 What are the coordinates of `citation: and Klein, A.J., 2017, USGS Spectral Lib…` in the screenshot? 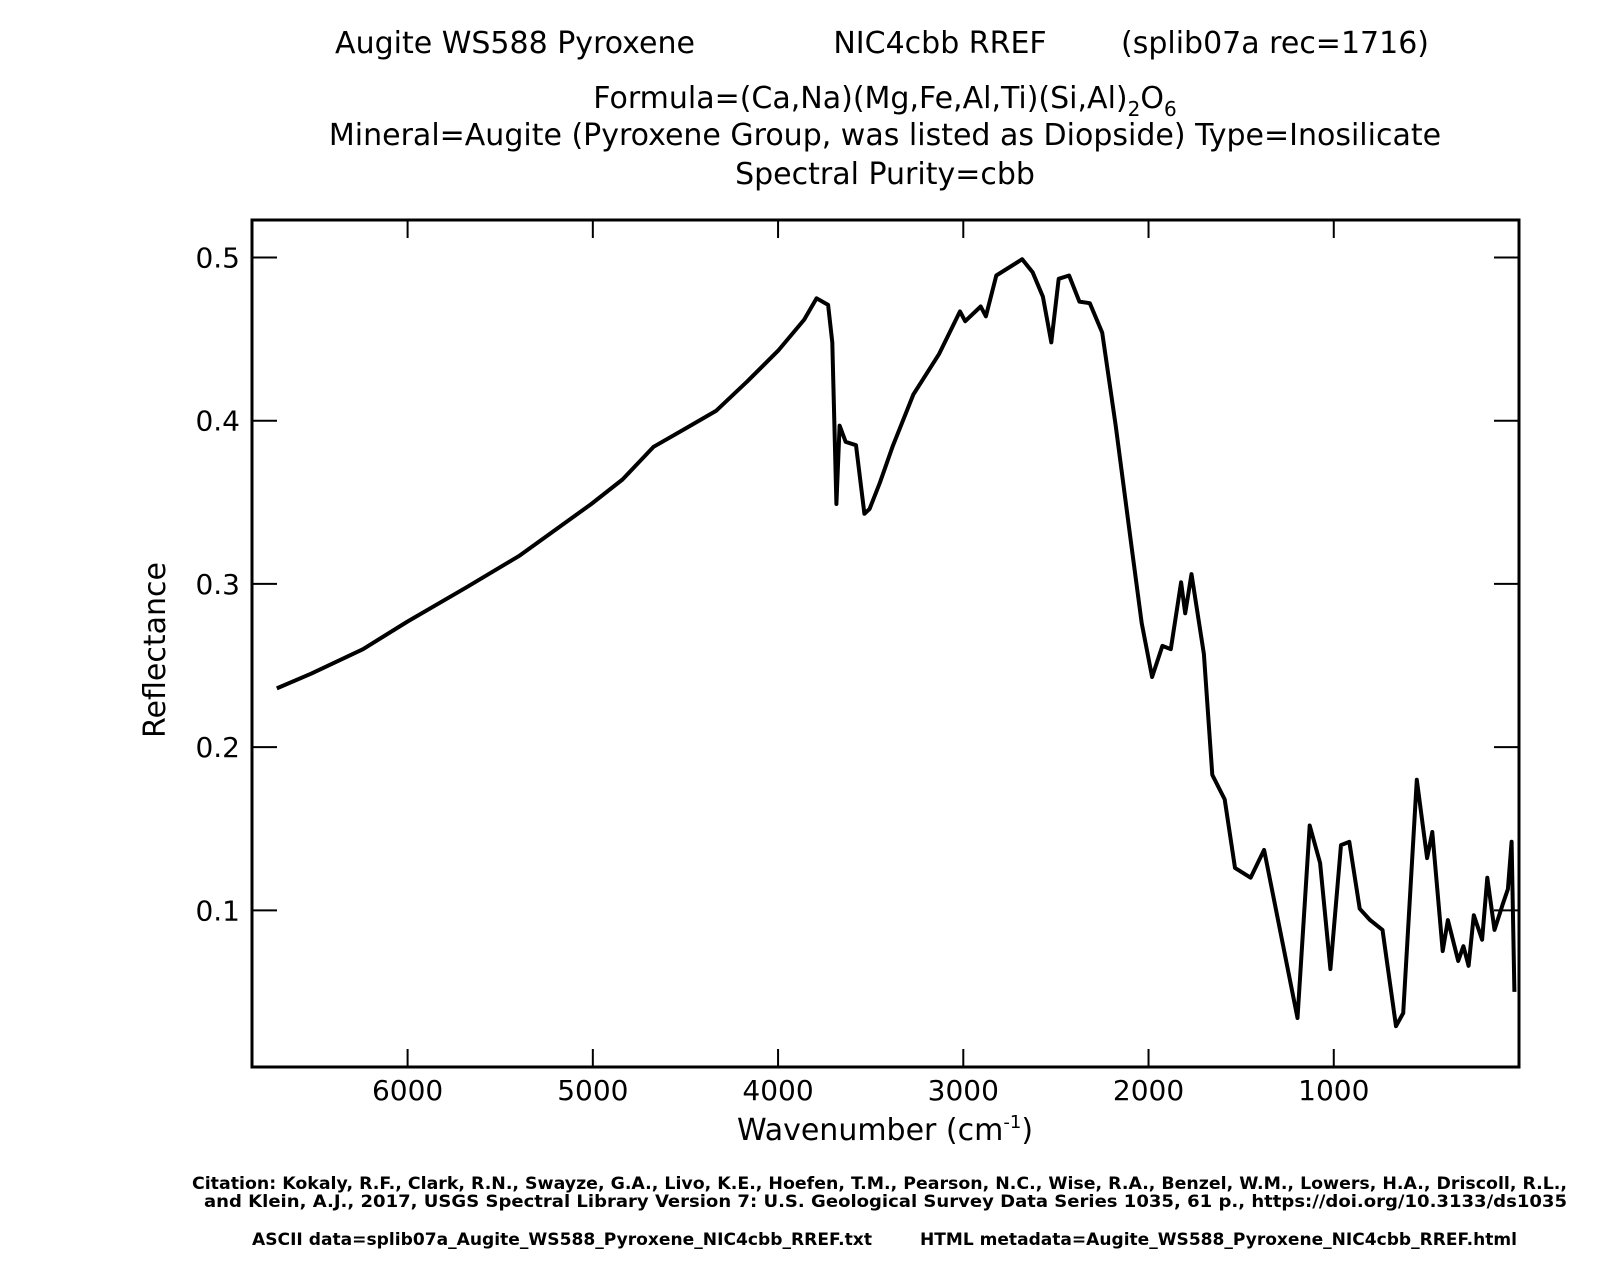 It's located at (885, 1202).